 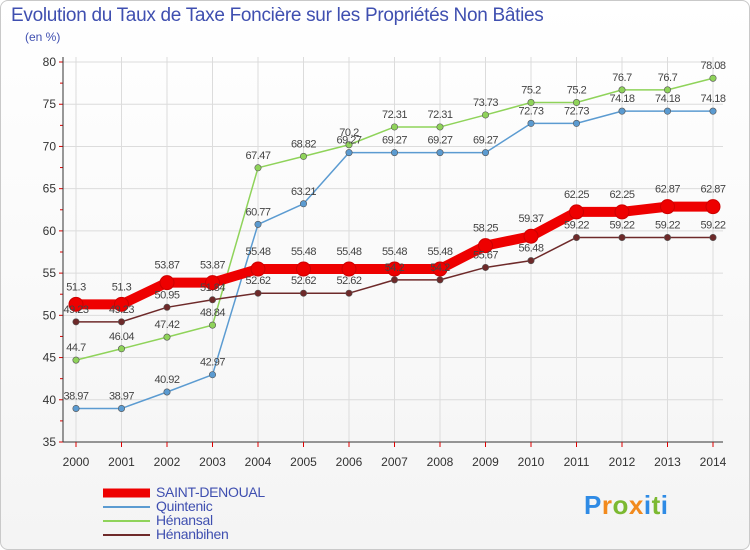 What do you see at coordinates (75, 396) in the screenshot?
I see `data-label: 38.97` at bounding box center [75, 396].